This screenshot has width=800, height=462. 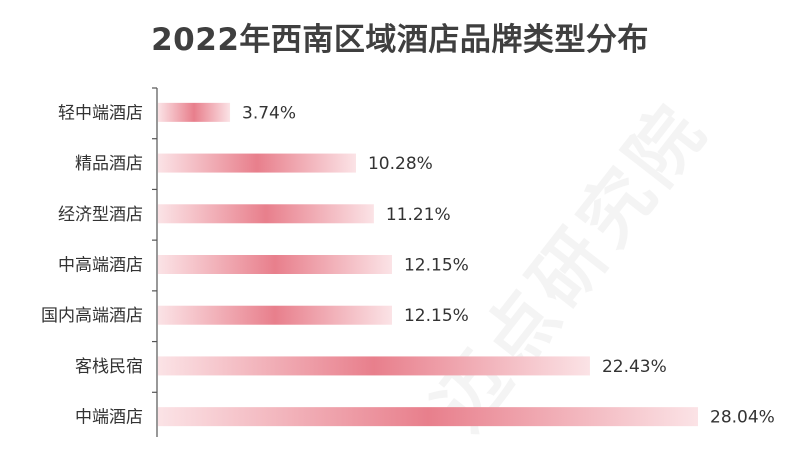 What do you see at coordinates (100, 113) in the screenshot?
I see `category-label: 轻中端酒店` at bounding box center [100, 113].